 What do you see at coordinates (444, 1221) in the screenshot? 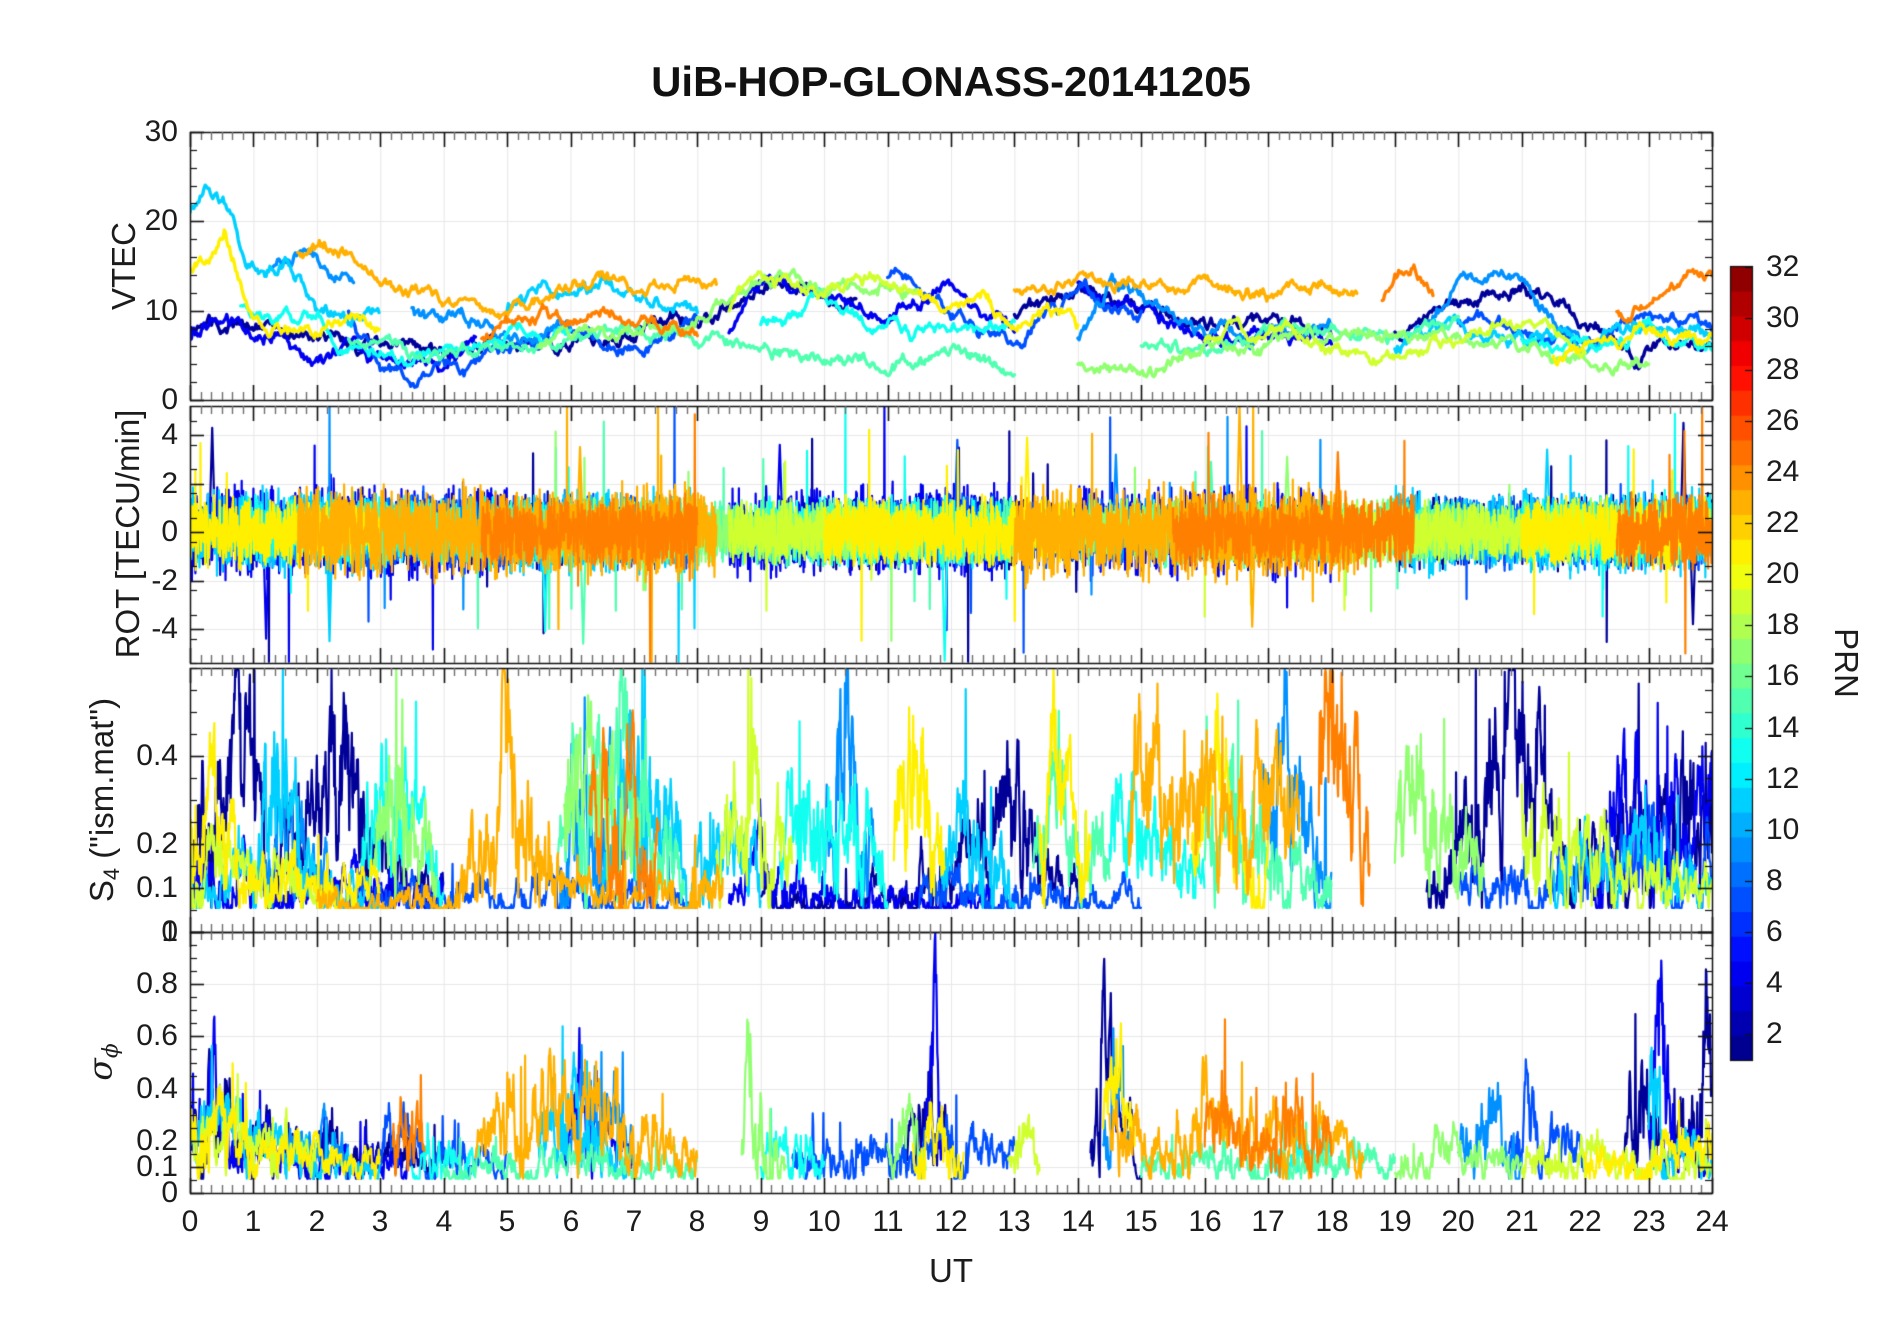
I see `x-tick-label: 4` at bounding box center [444, 1221].